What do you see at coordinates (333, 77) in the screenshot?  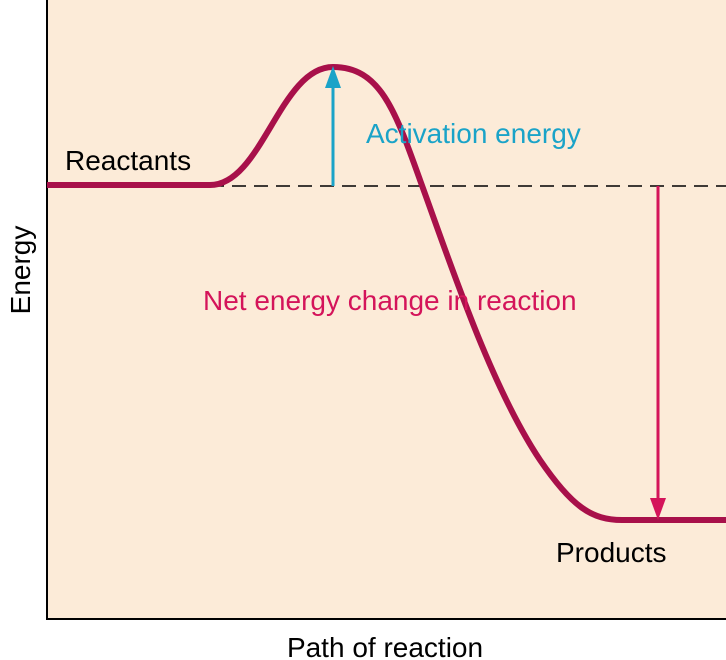 I see `activation-arrowhead` at bounding box center [333, 77].